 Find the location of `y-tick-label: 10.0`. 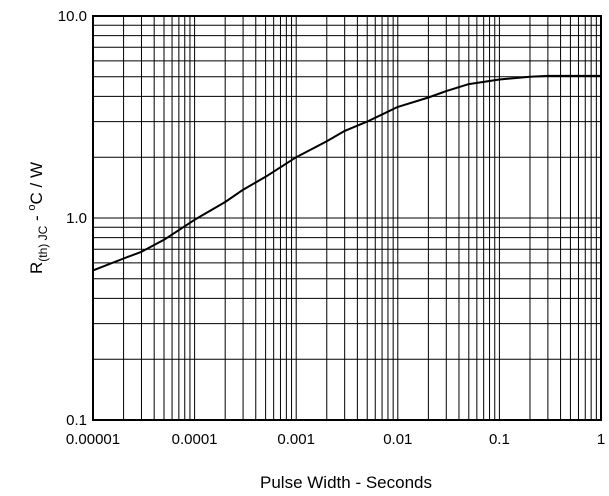

y-tick-label: 10.0 is located at coordinates (72, 16).